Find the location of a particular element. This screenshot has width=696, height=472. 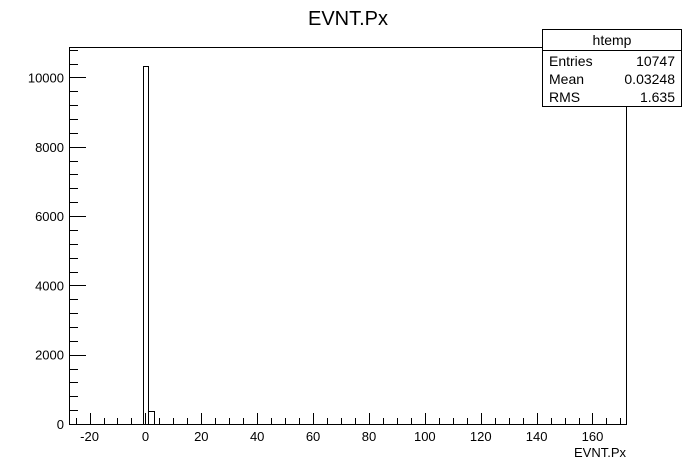

stats-rms-value: 1.635 is located at coordinates (657, 97).